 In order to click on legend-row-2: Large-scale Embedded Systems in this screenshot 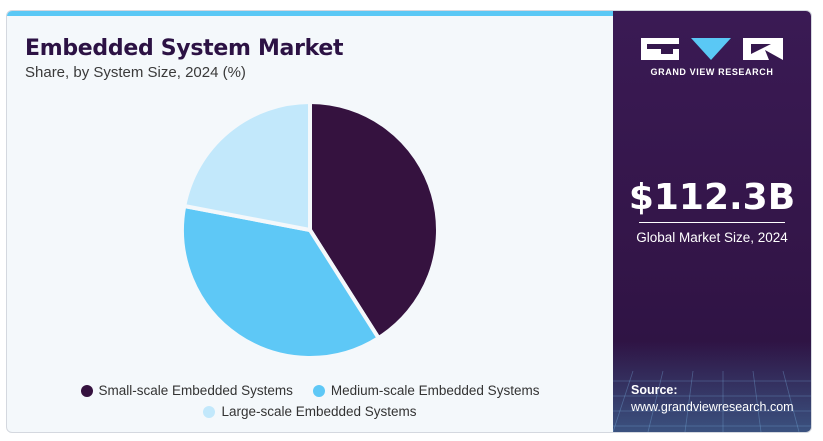, I will do `click(310, 411)`.